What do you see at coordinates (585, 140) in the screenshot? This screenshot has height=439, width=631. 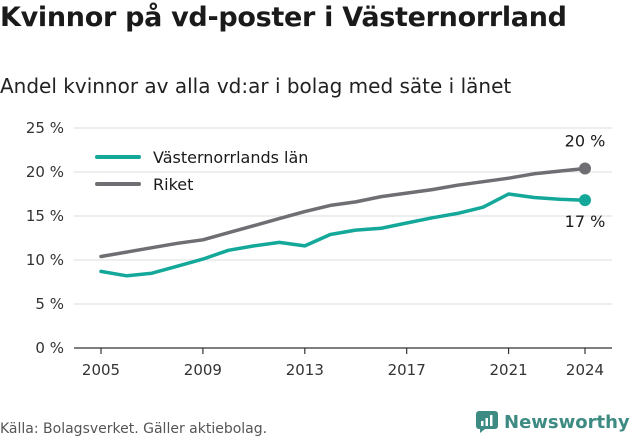 I see `series-end-label: 20 %` at bounding box center [585, 140].